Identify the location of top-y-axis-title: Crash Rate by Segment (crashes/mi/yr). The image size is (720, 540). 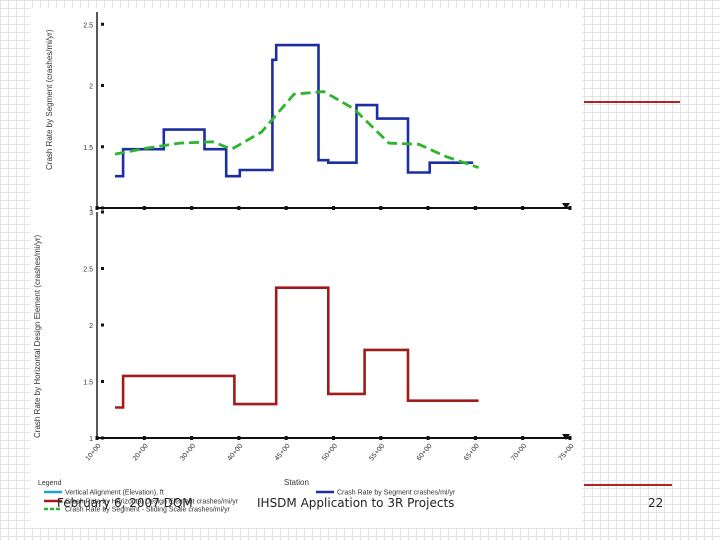
(49, 99).